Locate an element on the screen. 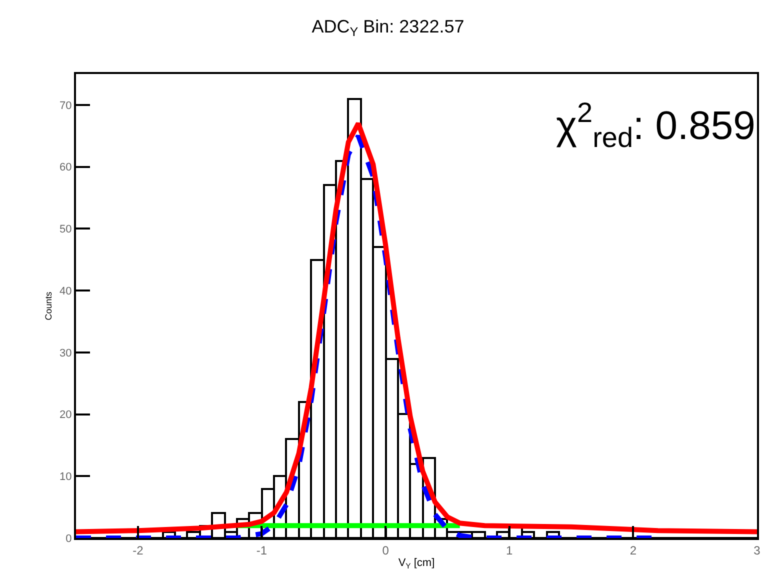 The width and height of the screenshot is (776, 578). y-tick-label: 70 is located at coordinates (66, 106).